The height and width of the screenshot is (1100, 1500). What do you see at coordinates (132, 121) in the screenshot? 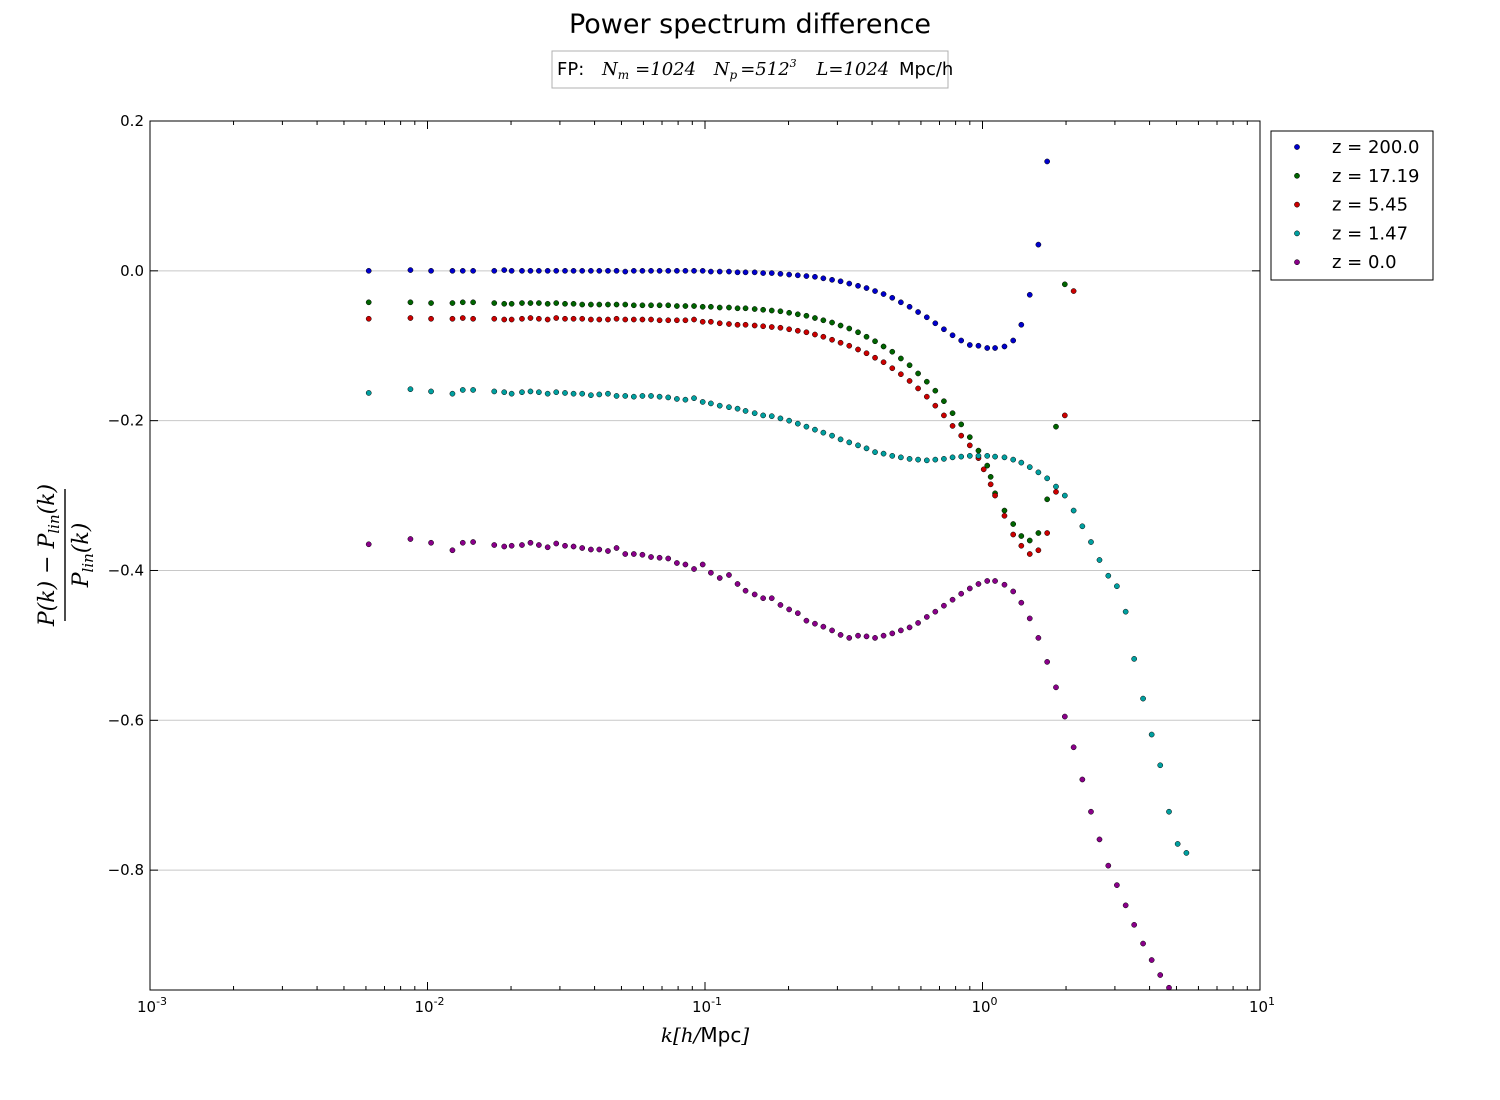
I see `y-tick-label: 0.2` at bounding box center [132, 121].